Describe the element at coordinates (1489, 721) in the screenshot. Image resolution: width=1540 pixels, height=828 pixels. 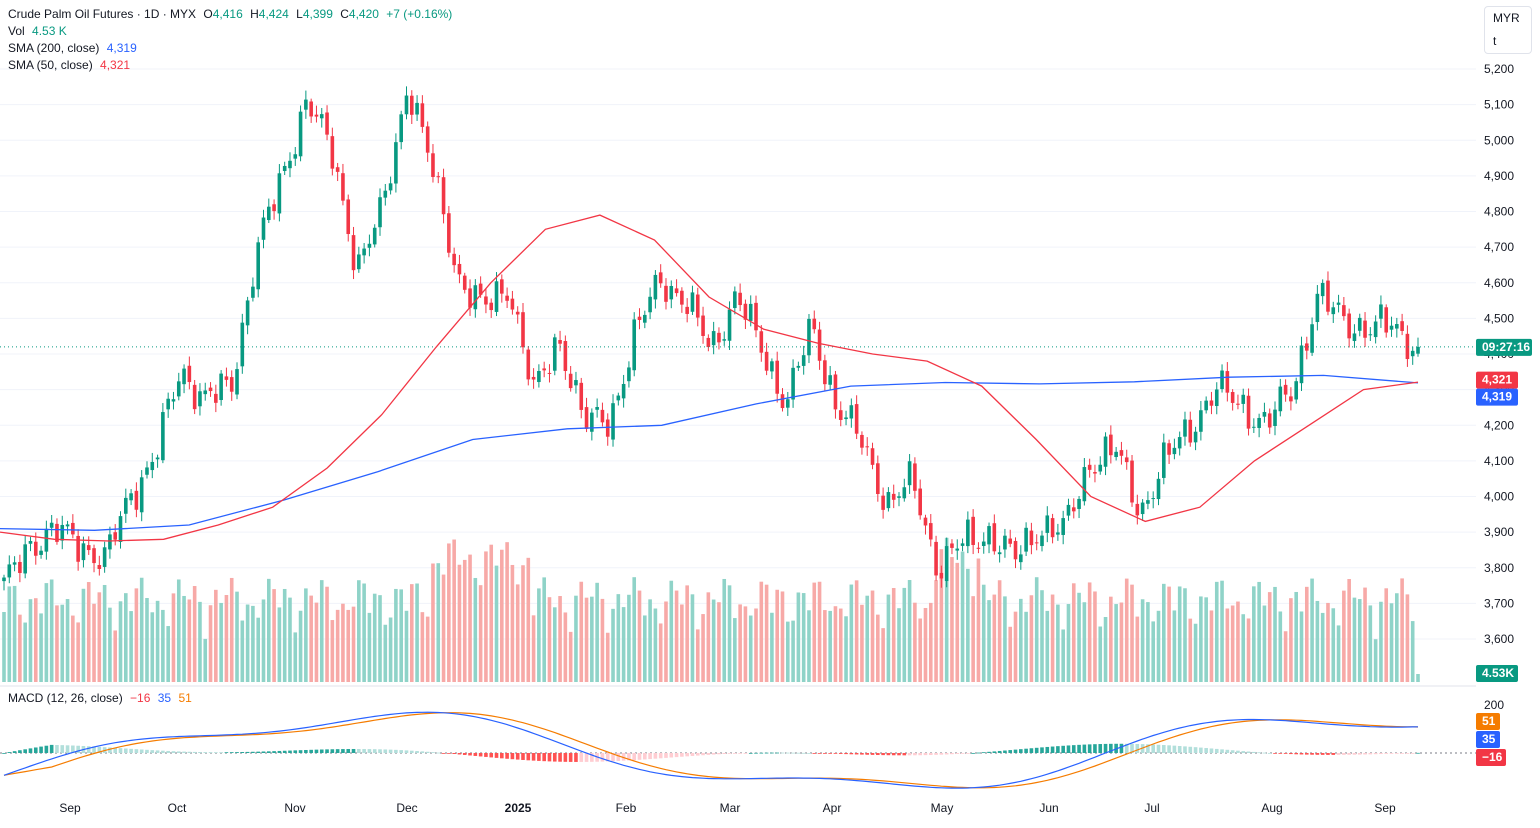
I see `macd-signal-tag: 51` at that location.